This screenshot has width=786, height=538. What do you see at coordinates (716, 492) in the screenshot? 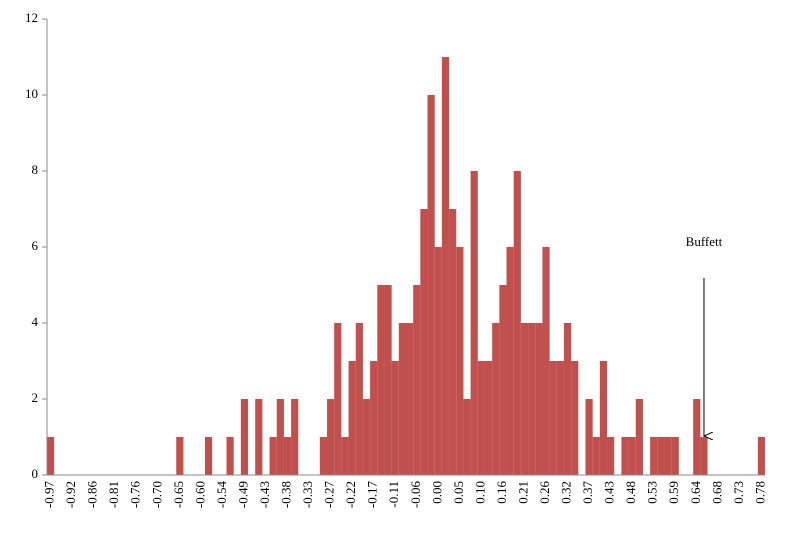
I see `x-tick-label: 0.68` at bounding box center [716, 492].